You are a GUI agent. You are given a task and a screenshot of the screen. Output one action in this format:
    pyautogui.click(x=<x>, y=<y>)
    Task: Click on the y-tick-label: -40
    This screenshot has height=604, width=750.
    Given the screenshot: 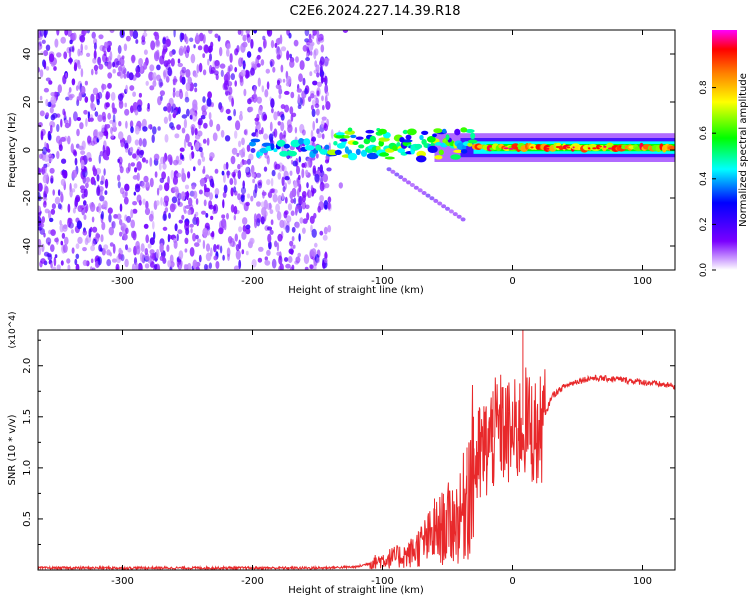 What is the action you would take?
    pyautogui.click(x=27, y=246)
    